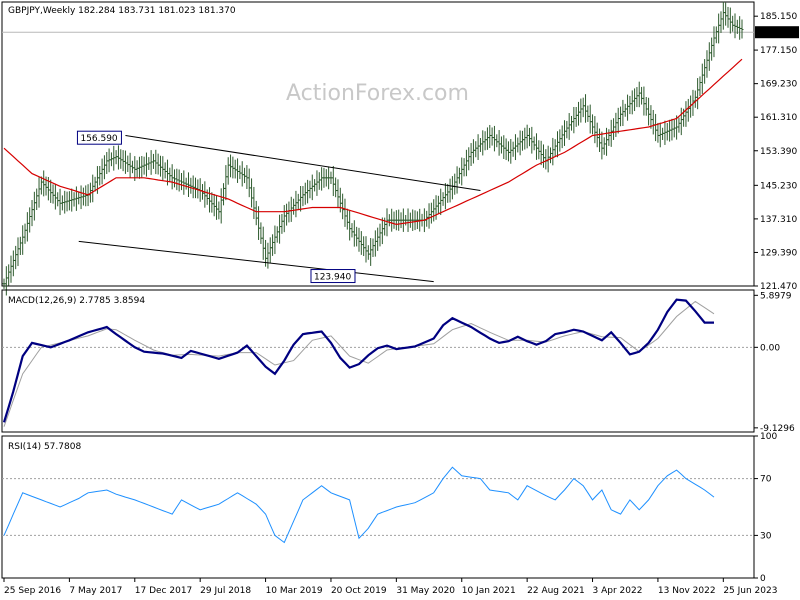 This screenshot has width=800, height=600. I want to click on annotation-low-label: 123.940, so click(332, 278).